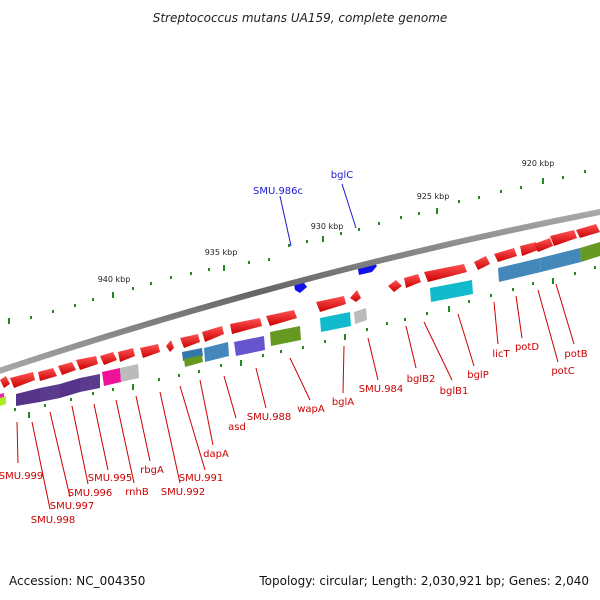 The width and height of the screenshot is (600, 600). What do you see at coordinates (501, 354) in the screenshot?
I see `label-lict: licT` at bounding box center [501, 354].